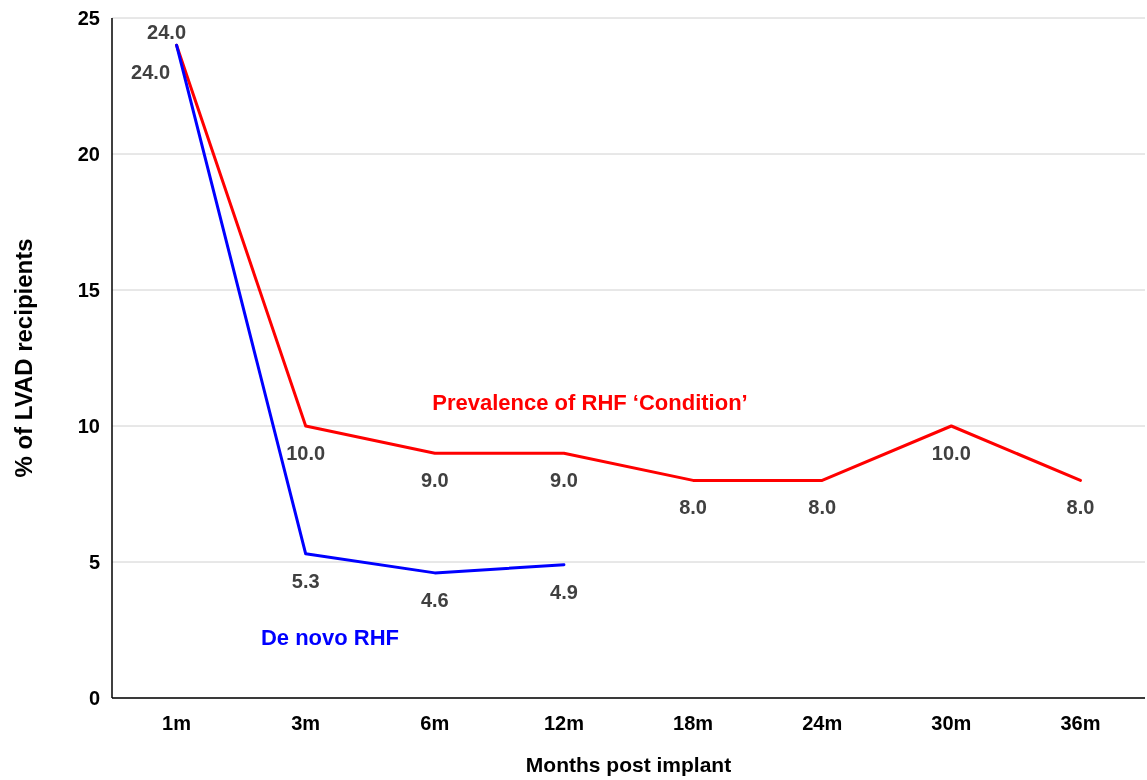 The image size is (1147, 780). What do you see at coordinates (1080, 723) in the screenshot?
I see `x-tick-label: 36m` at bounding box center [1080, 723].